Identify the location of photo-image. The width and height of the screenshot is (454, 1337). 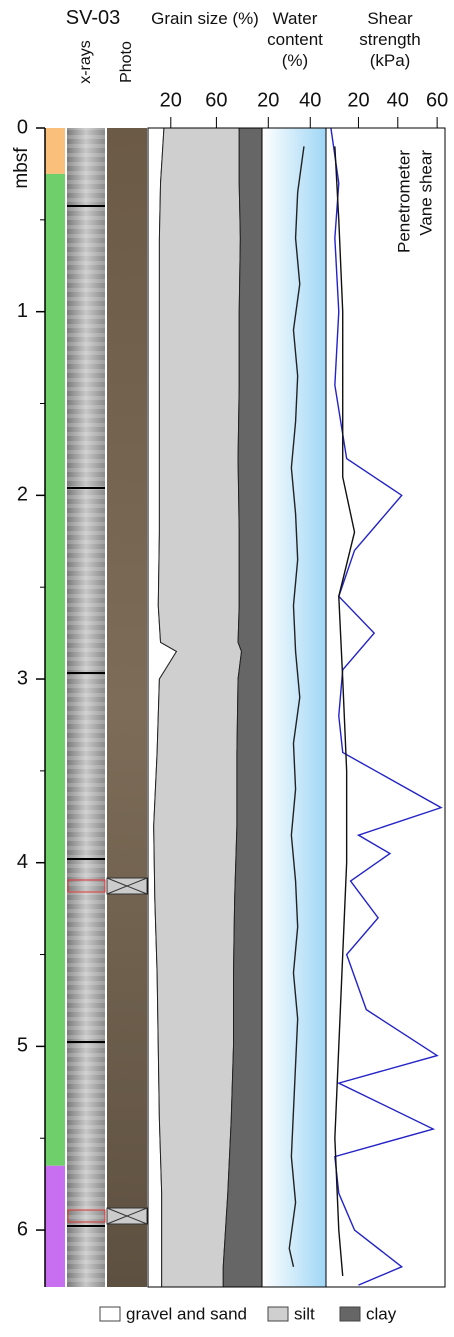
(127, 707).